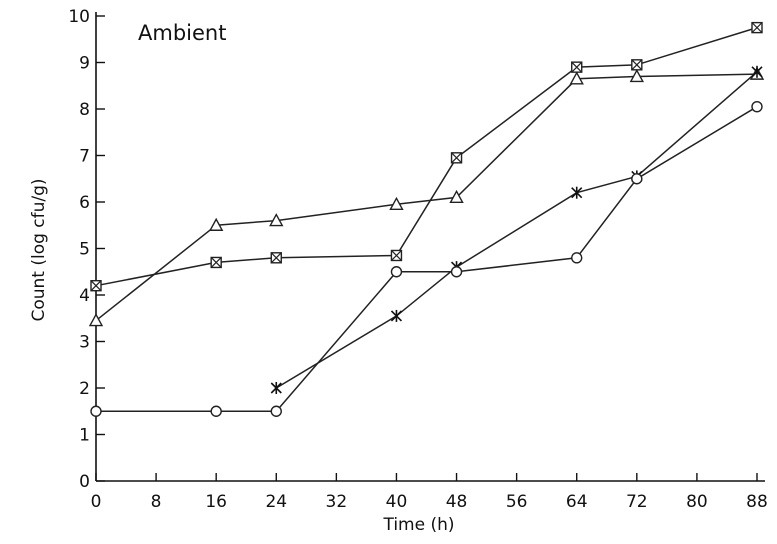 The image size is (777, 544). I want to click on x-tick-label: 64, so click(577, 502).